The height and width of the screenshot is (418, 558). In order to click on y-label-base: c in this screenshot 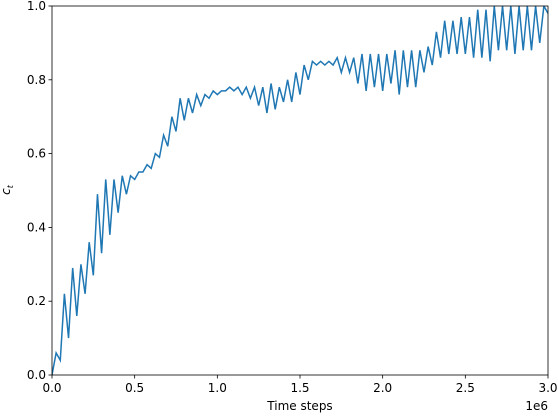, I will do `click(6, 191)`.